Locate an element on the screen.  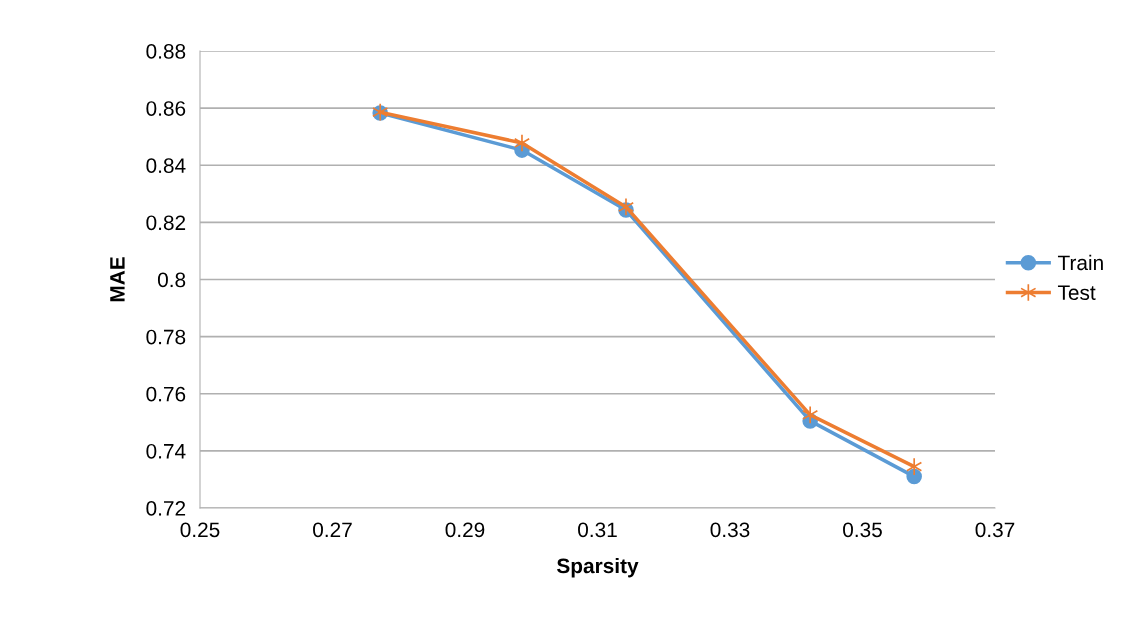
y-tick-label: 0.72 is located at coordinates (166, 508).